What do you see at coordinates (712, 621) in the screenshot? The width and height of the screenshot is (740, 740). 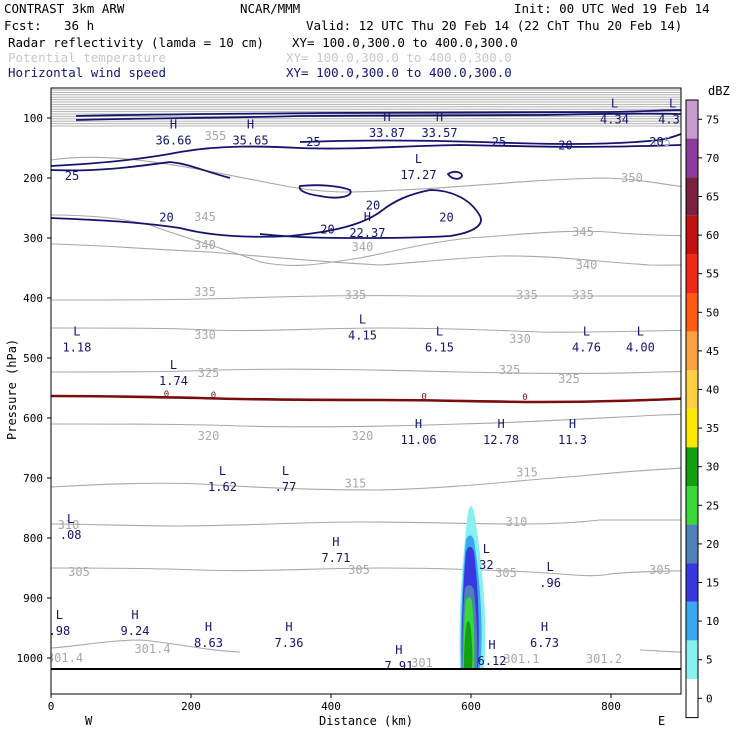 I see `colorbar-label: 10` at bounding box center [712, 621].